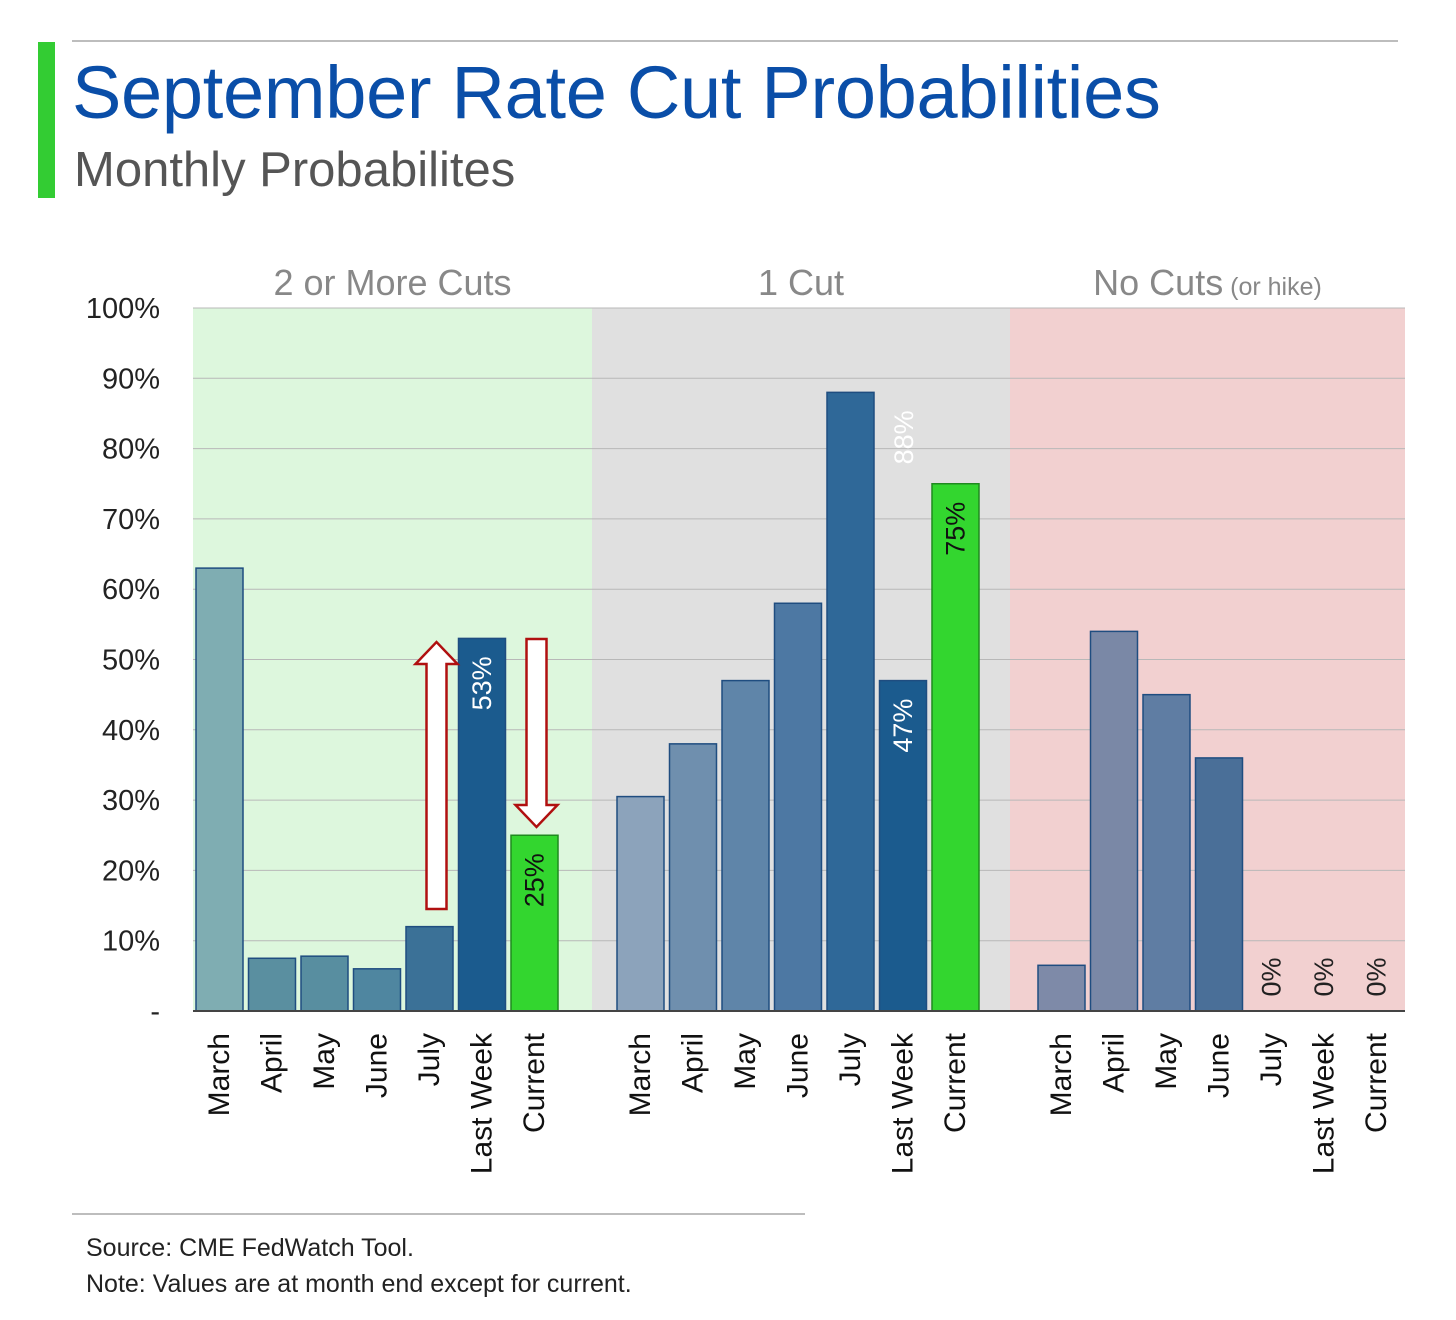 This screenshot has height=1320, width=1456. What do you see at coordinates (735, 41) in the screenshot?
I see `top-rule` at bounding box center [735, 41].